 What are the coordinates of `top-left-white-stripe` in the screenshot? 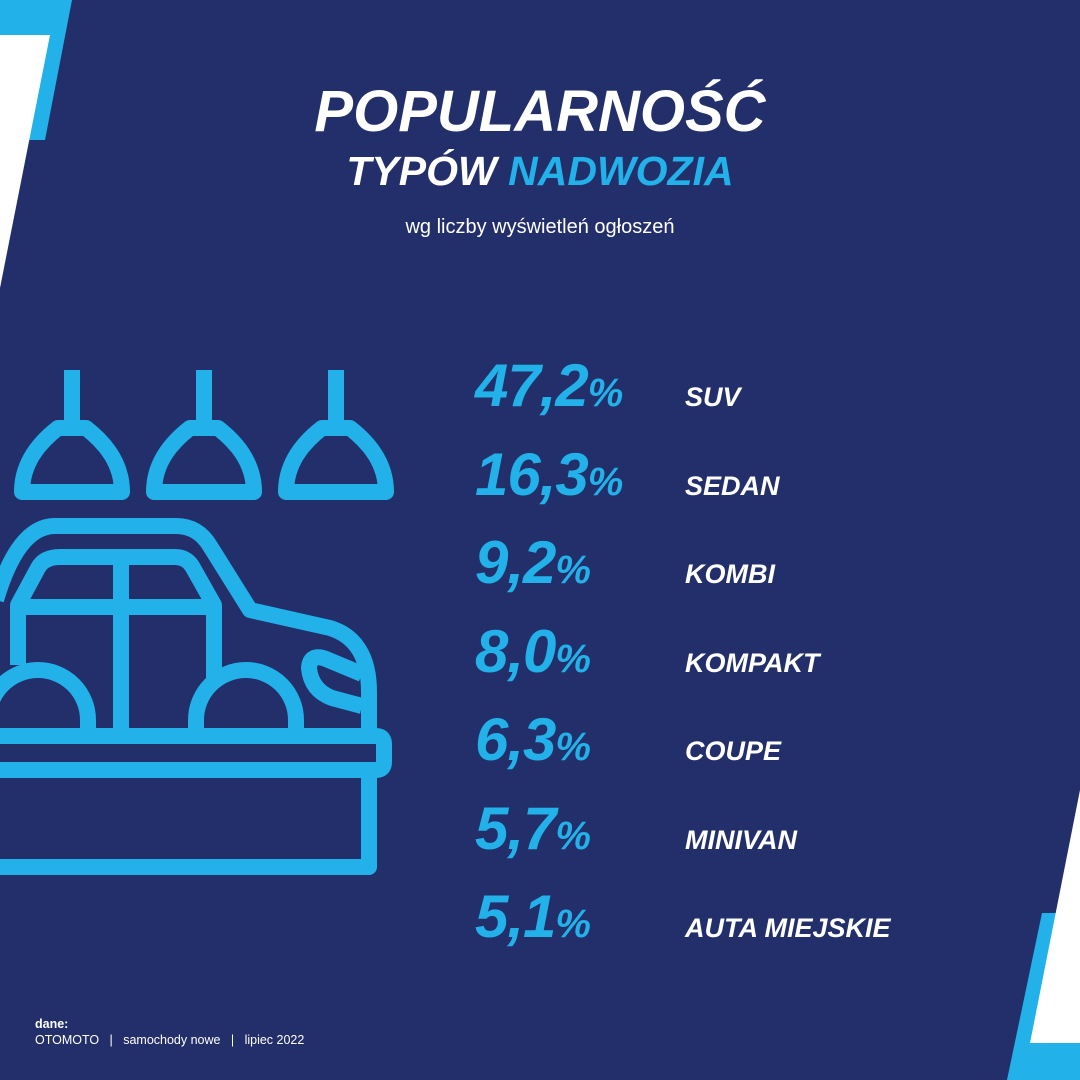 It's located at (25, 161).